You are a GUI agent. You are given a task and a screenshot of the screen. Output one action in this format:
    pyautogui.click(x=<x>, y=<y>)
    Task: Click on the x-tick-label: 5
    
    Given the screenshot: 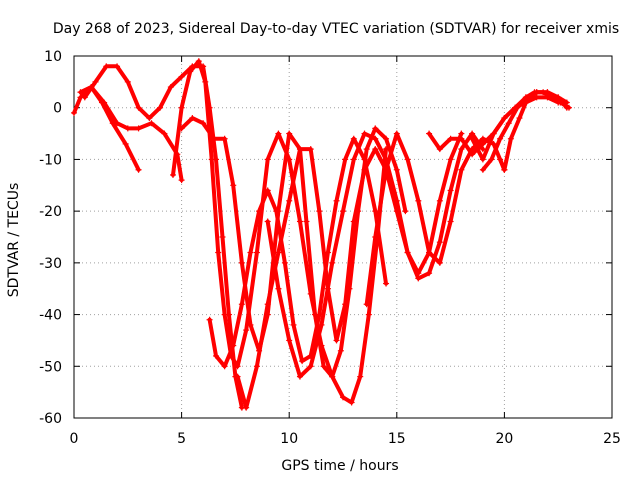 What is the action you would take?
    pyautogui.click(x=181, y=439)
    